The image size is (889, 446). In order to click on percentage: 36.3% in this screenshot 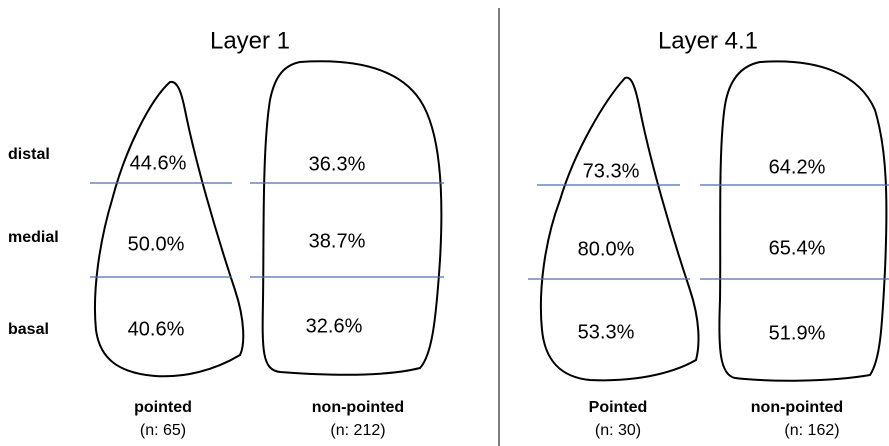, I will do `click(337, 164)`.